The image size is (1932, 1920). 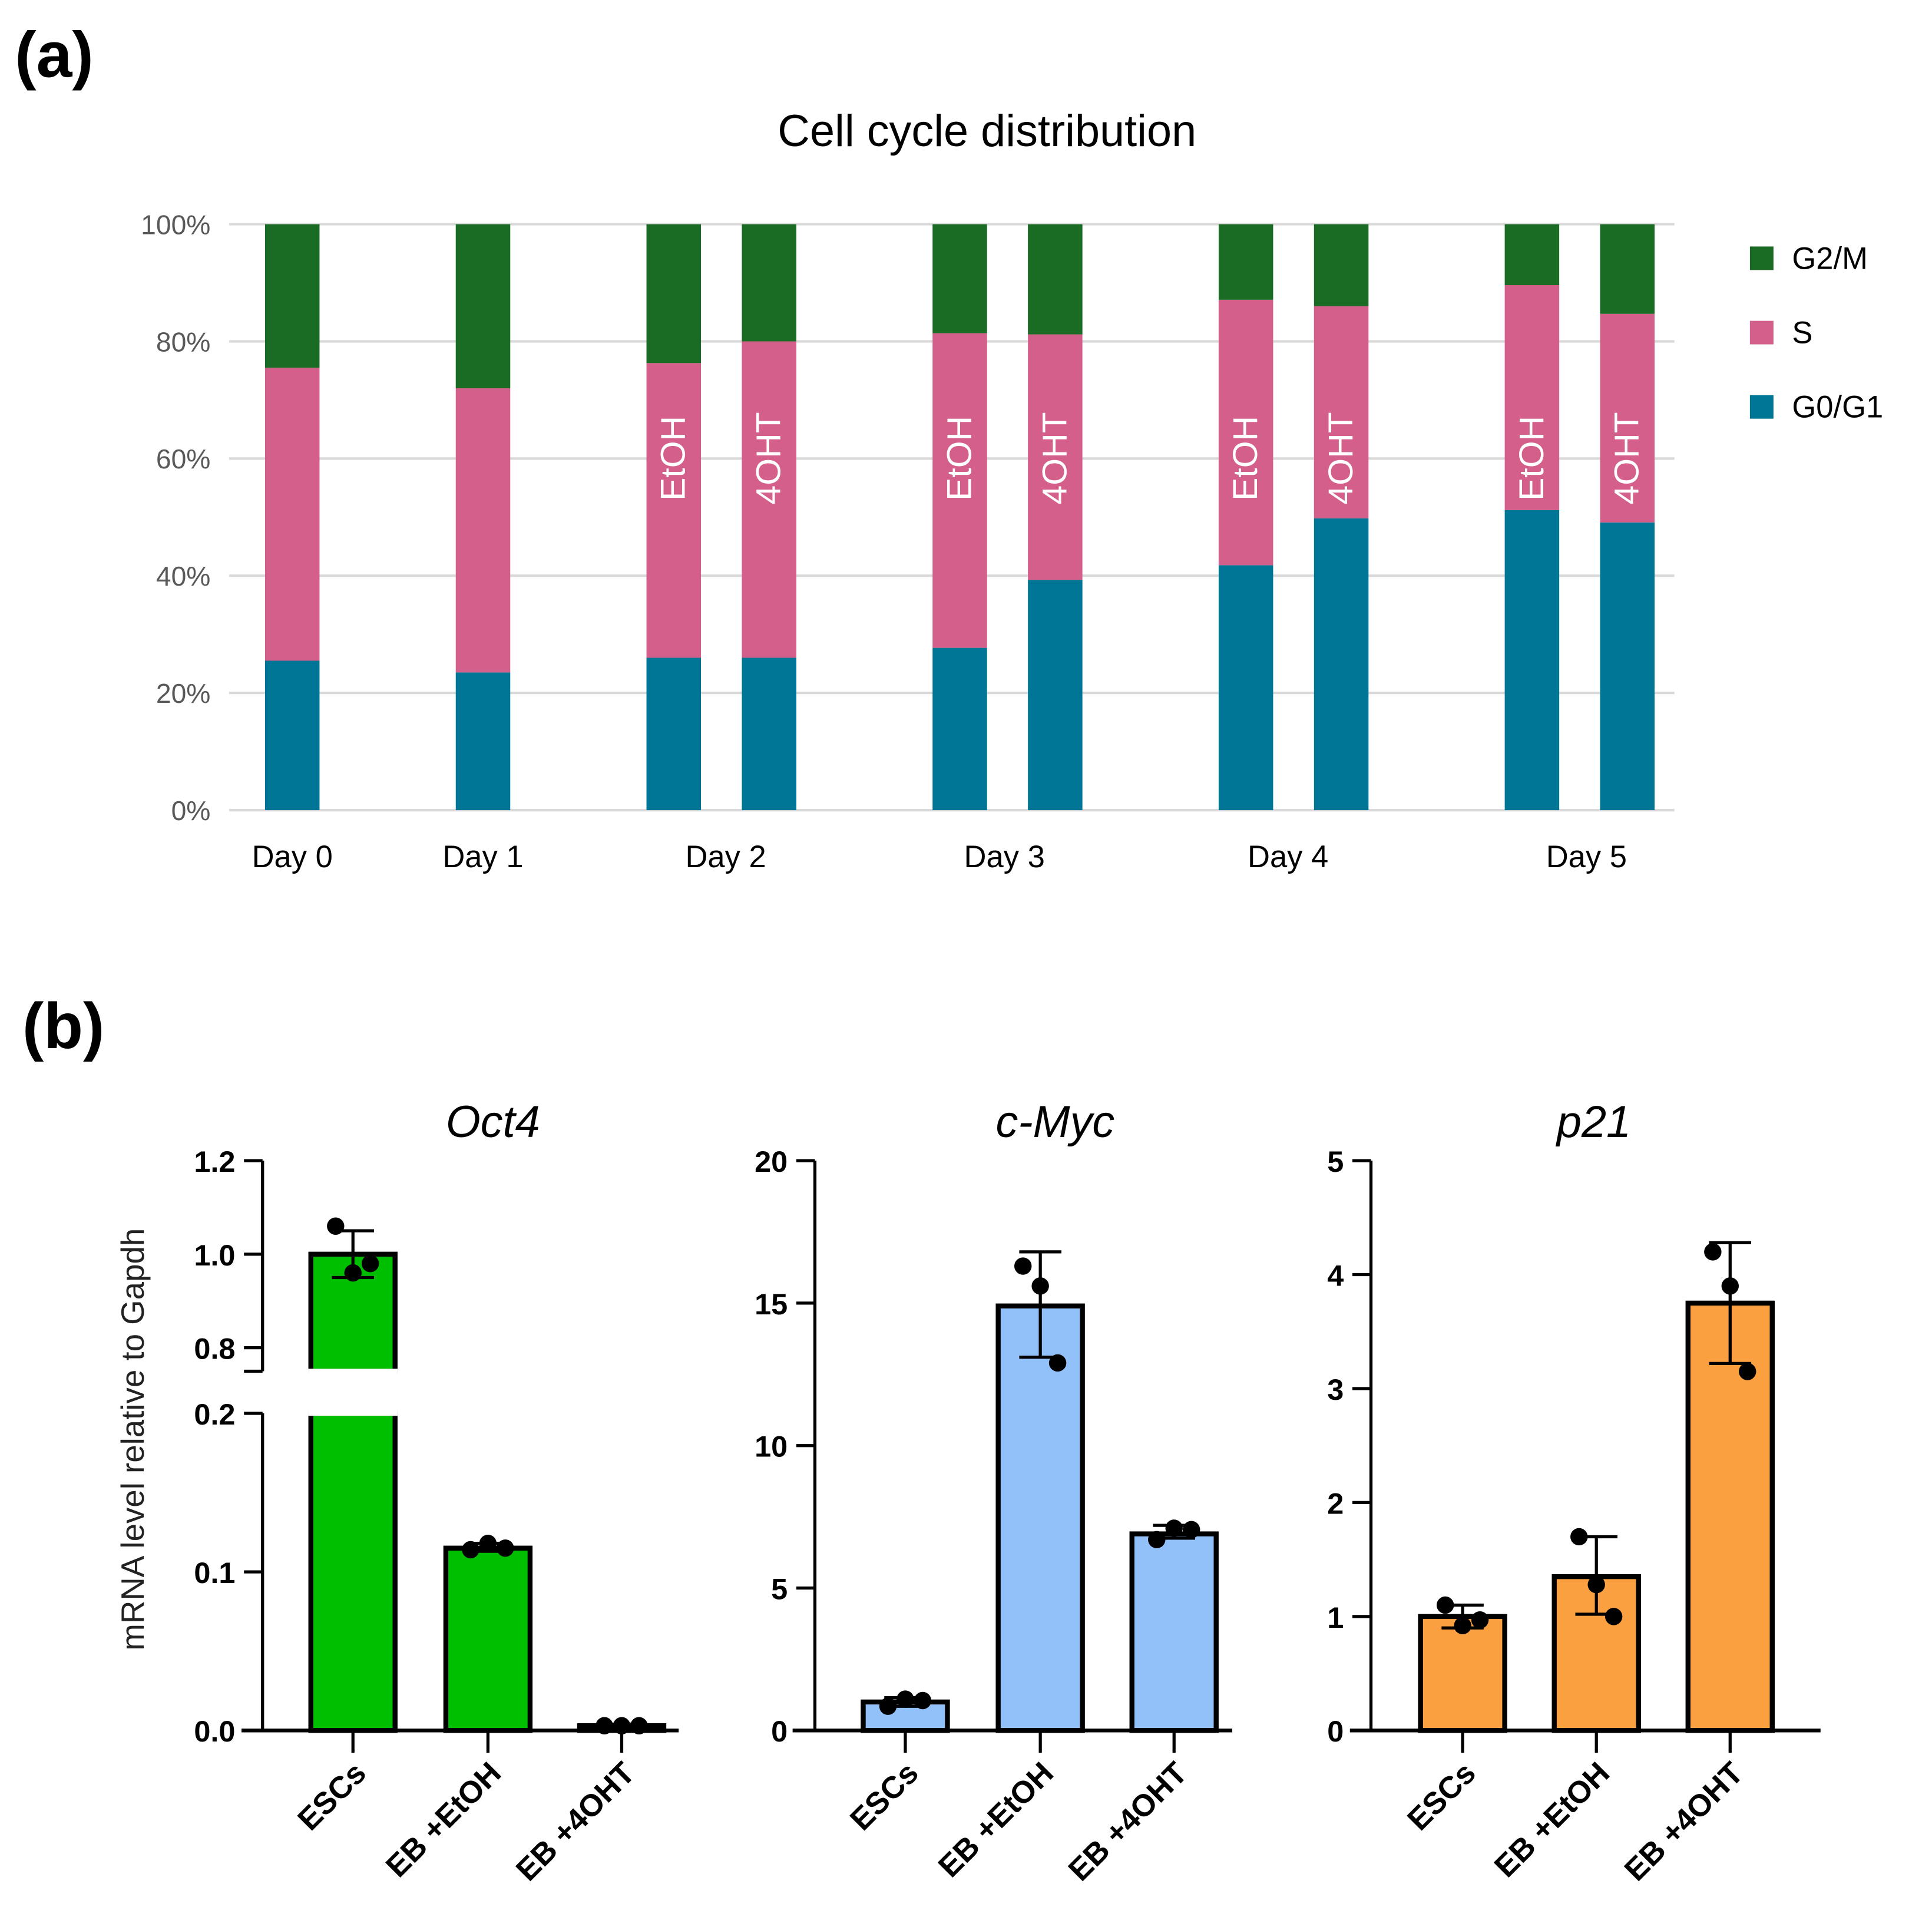 What do you see at coordinates (183, 576) in the screenshot?
I see `y-tick-label: 40%` at bounding box center [183, 576].